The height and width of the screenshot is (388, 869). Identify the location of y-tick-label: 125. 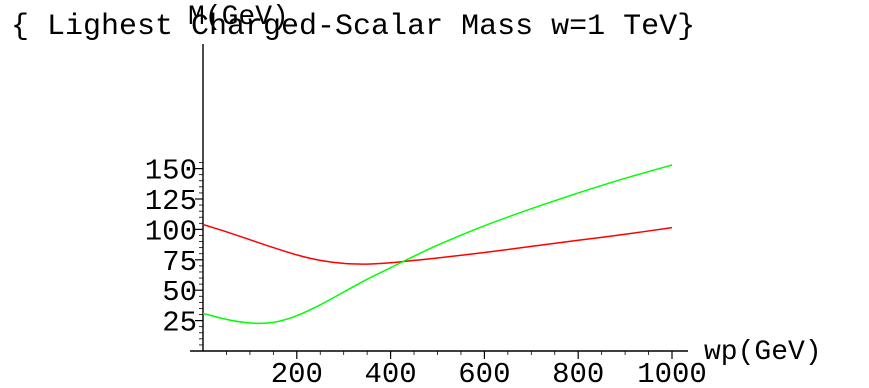
(171, 201).